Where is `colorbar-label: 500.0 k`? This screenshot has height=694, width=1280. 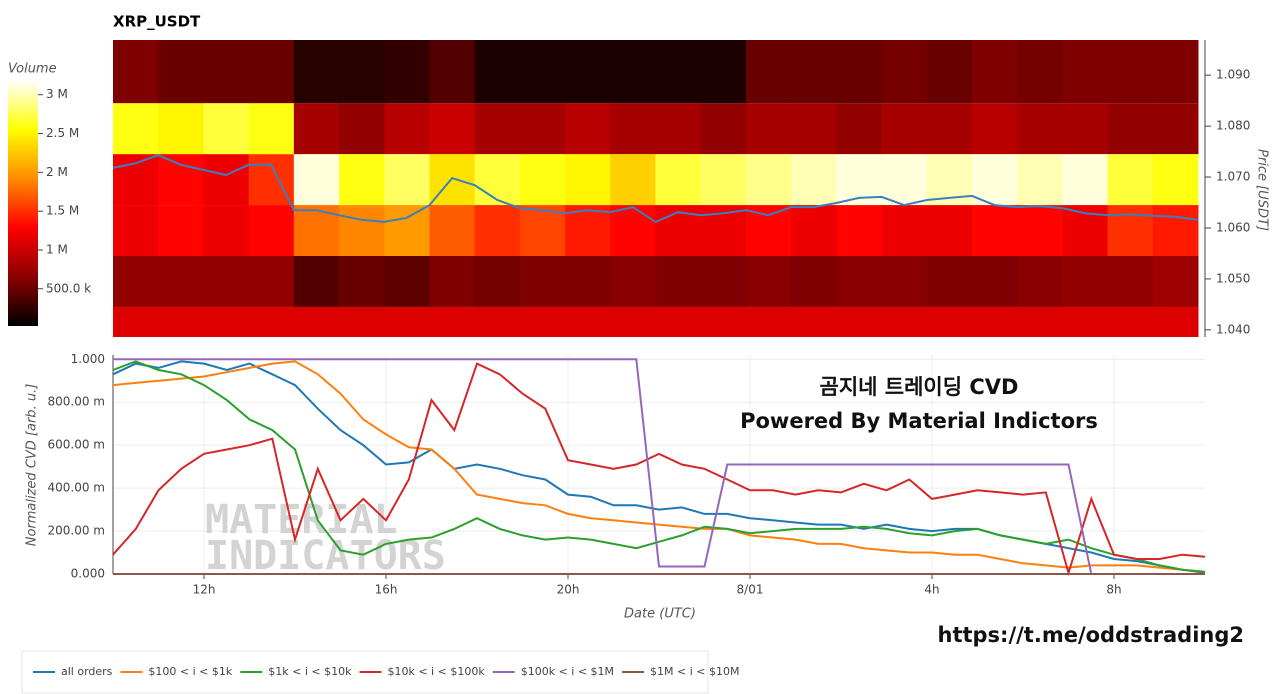 colorbar-label: 500.0 k is located at coordinates (68, 288).